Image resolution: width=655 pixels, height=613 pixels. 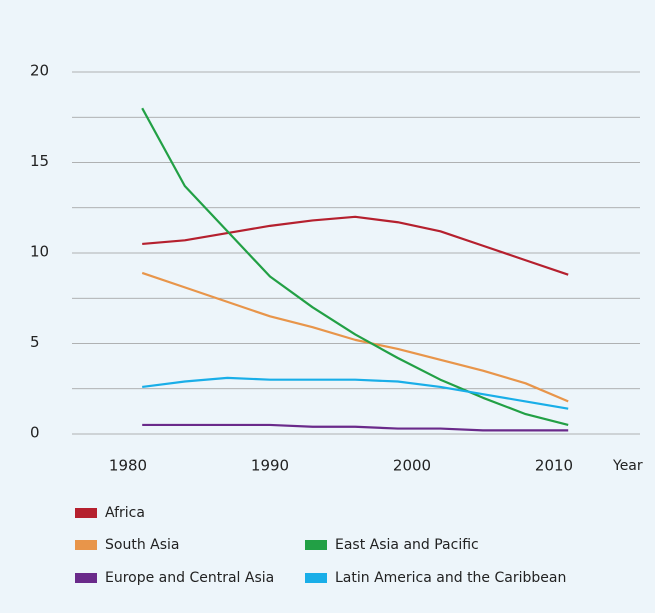 I want to click on y-tick-label: 0, so click(x=35, y=433).